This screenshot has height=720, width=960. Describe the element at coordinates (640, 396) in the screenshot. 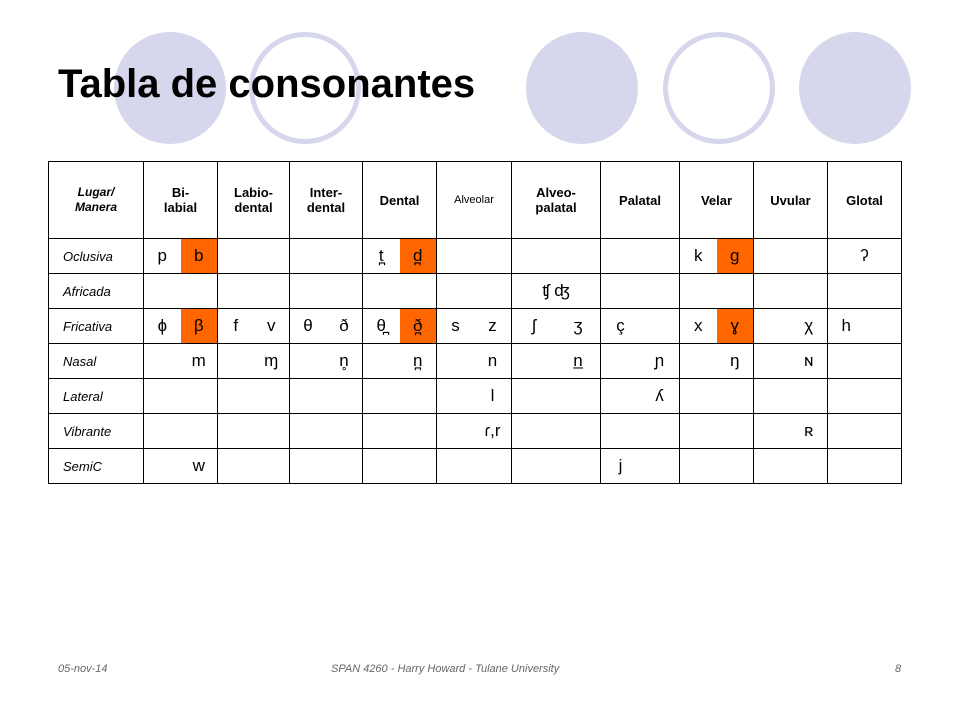

I see `phoneme-cell: ʎ` at that location.